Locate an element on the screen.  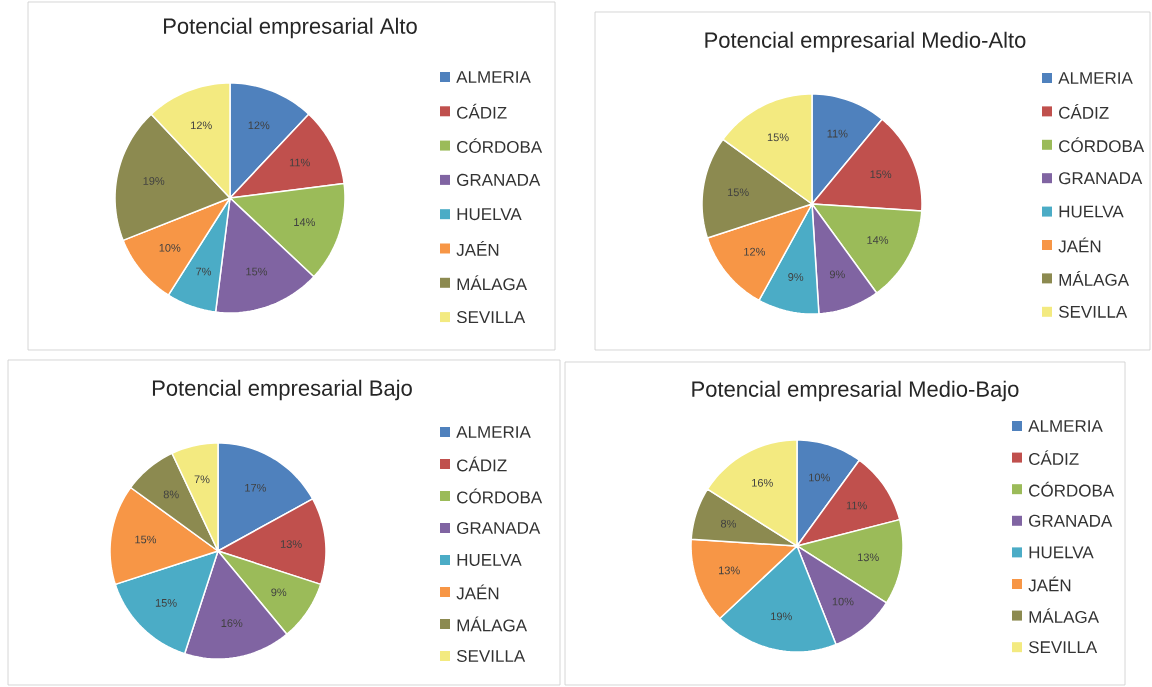
chart-title: Potencial empresarial Alto is located at coordinates (290, 28).